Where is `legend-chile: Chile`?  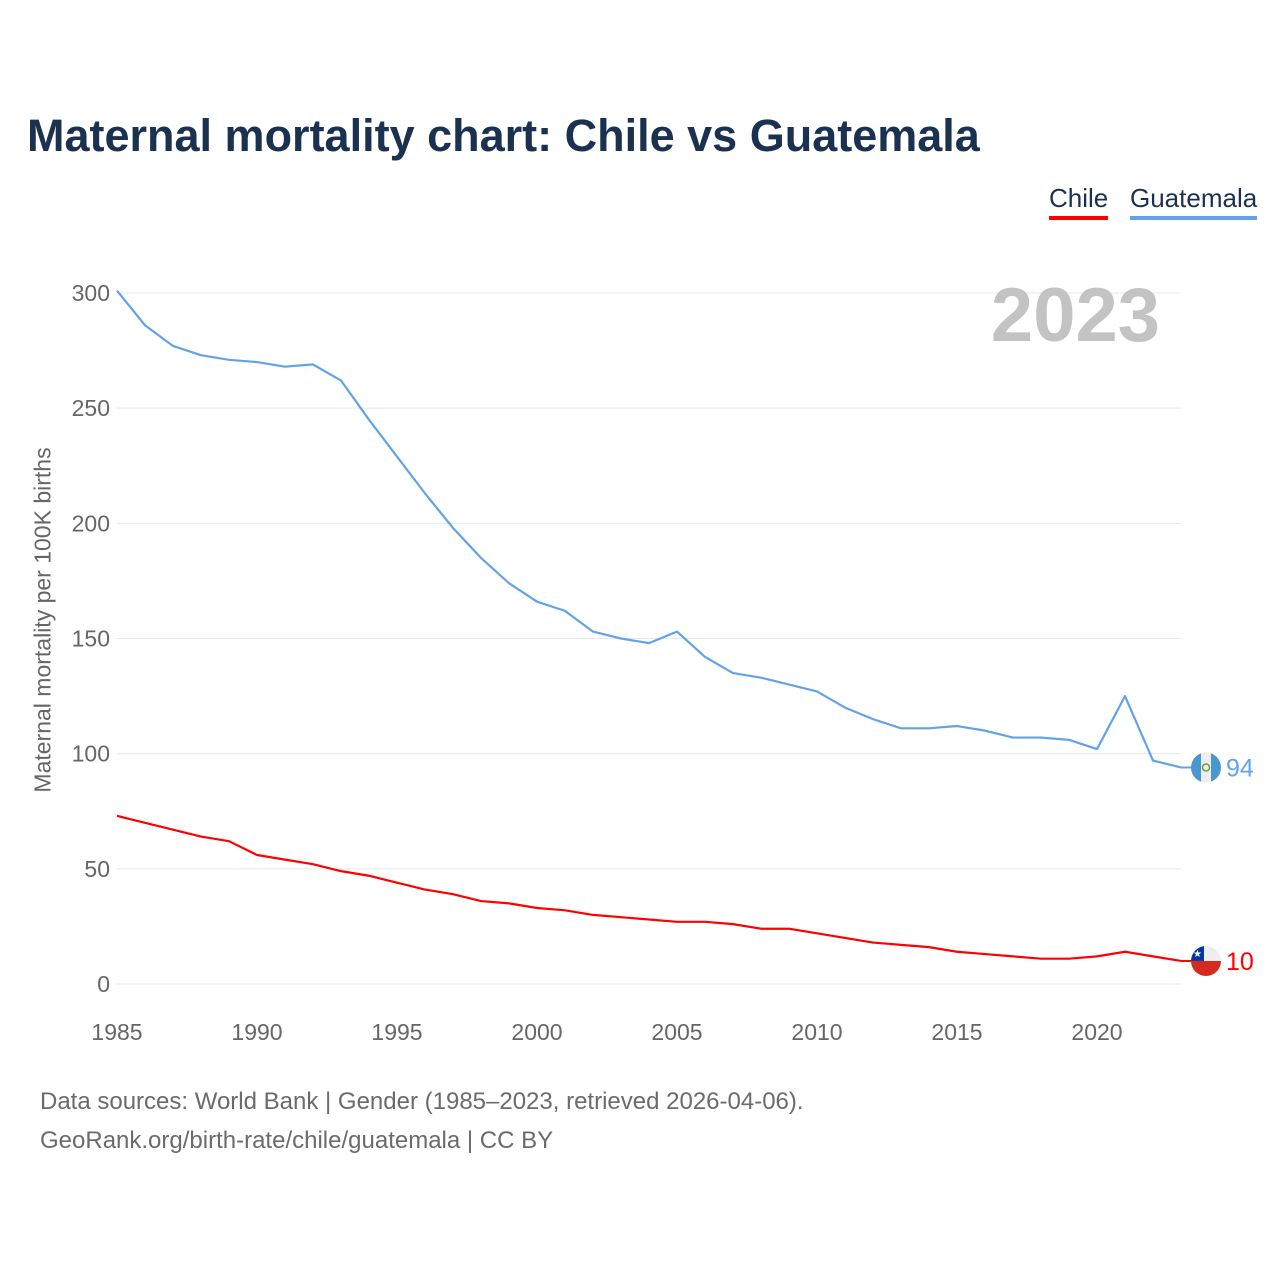
legend-chile: Chile is located at coordinates (1079, 201).